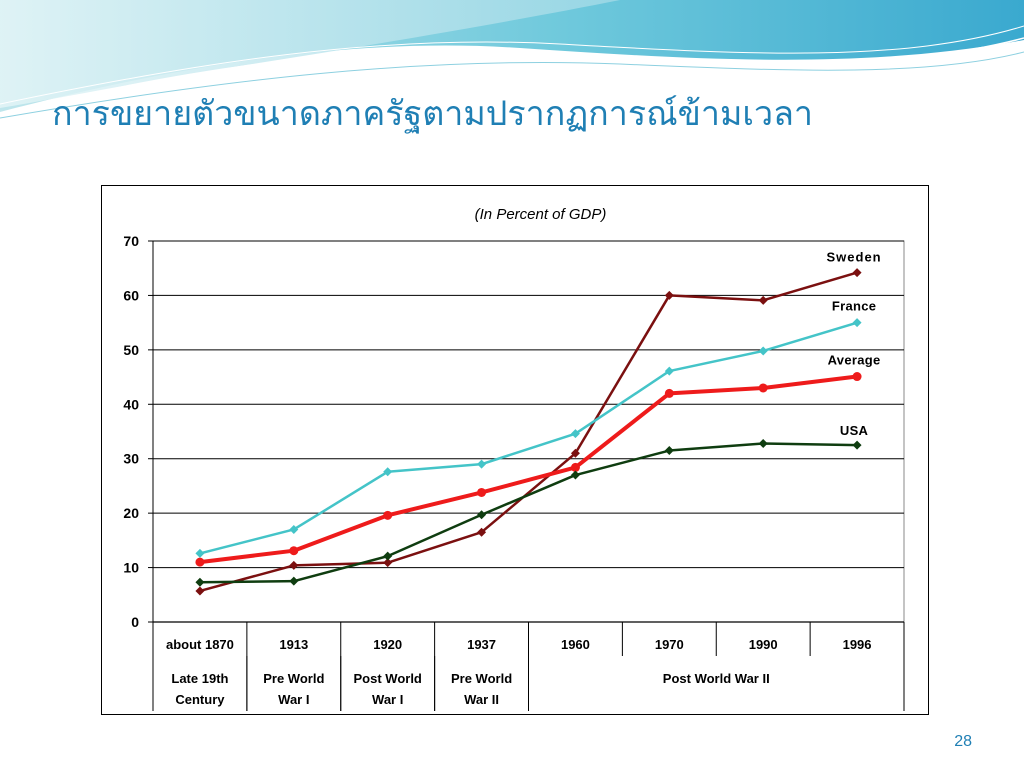 Image resolution: width=1024 pixels, height=768 pixels. Describe the element at coordinates (854, 257) in the screenshot. I see `series-label-sweden: Sweden` at that location.